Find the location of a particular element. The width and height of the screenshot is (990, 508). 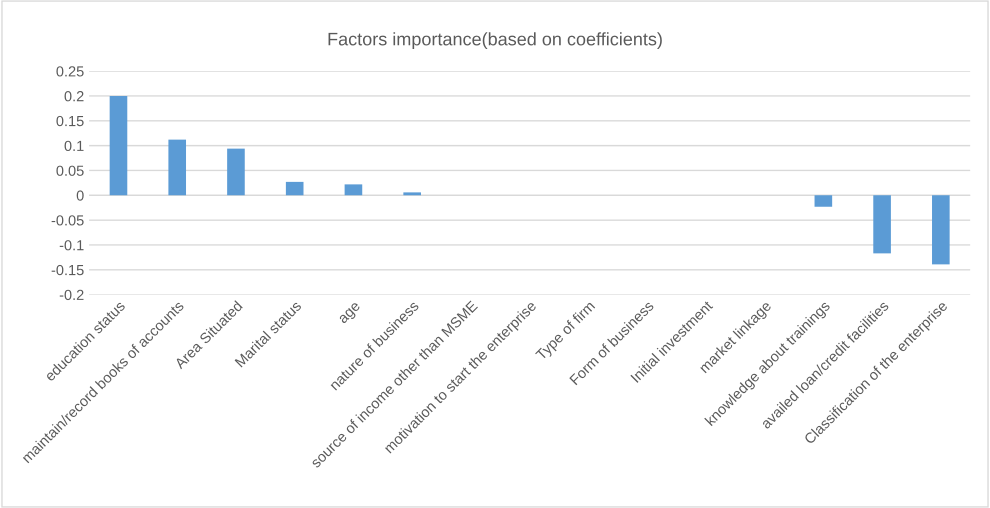

y-tick-label: 0.05 is located at coordinates (70, 171).